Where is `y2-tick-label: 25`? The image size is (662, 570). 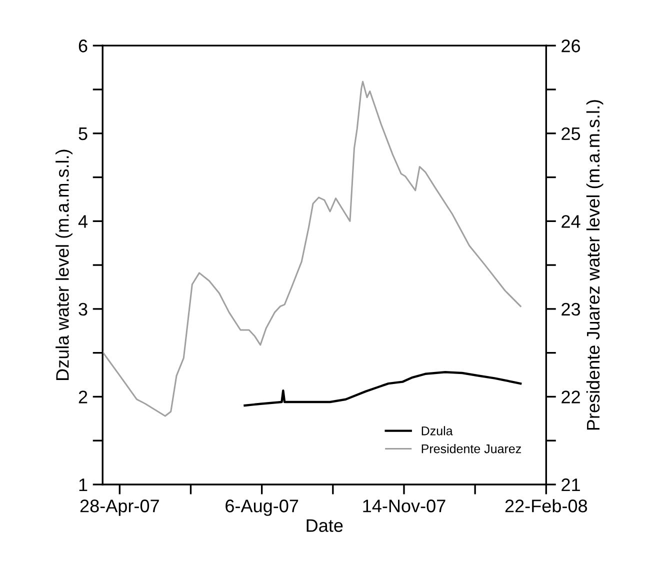
y2-tick-label: 25 is located at coordinates (571, 133).